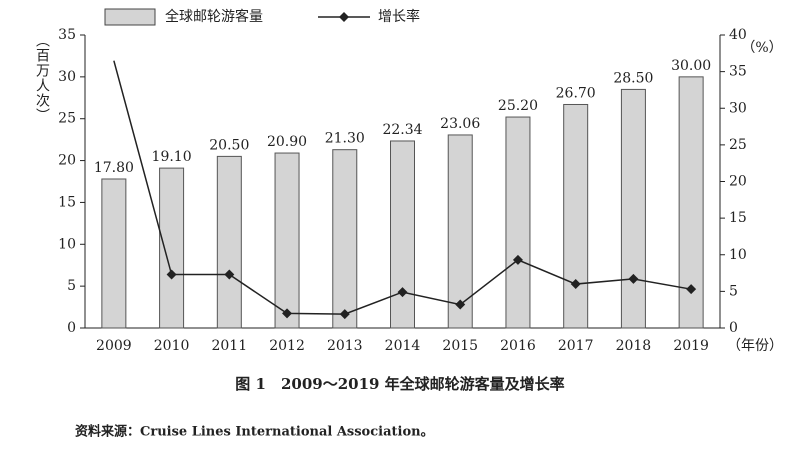 The image size is (800, 450). I want to click on x-tick-label: 2011, so click(229, 346).